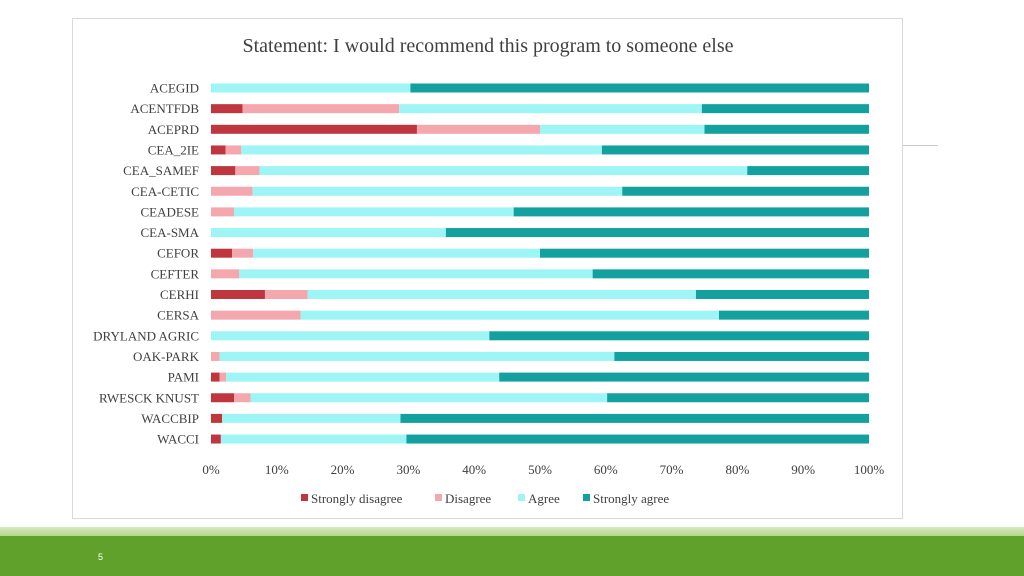 This screenshot has width=1024, height=576. What do you see at coordinates (178, 253) in the screenshot?
I see `category-label: CEFOR` at bounding box center [178, 253].